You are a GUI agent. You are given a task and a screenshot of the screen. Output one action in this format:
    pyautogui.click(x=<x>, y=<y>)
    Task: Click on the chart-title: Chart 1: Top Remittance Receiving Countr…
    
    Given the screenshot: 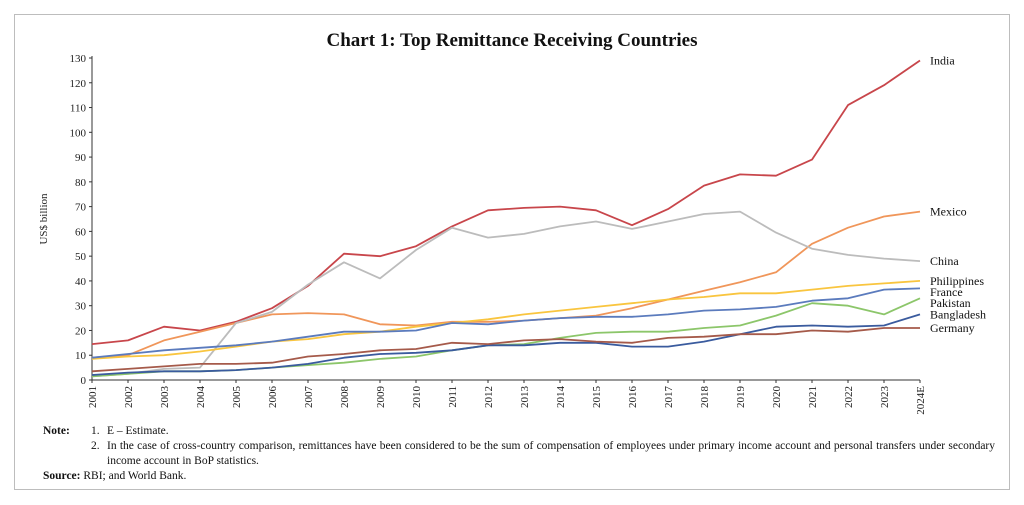 What is the action you would take?
    pyautogui.click(x=512, y=40)
    